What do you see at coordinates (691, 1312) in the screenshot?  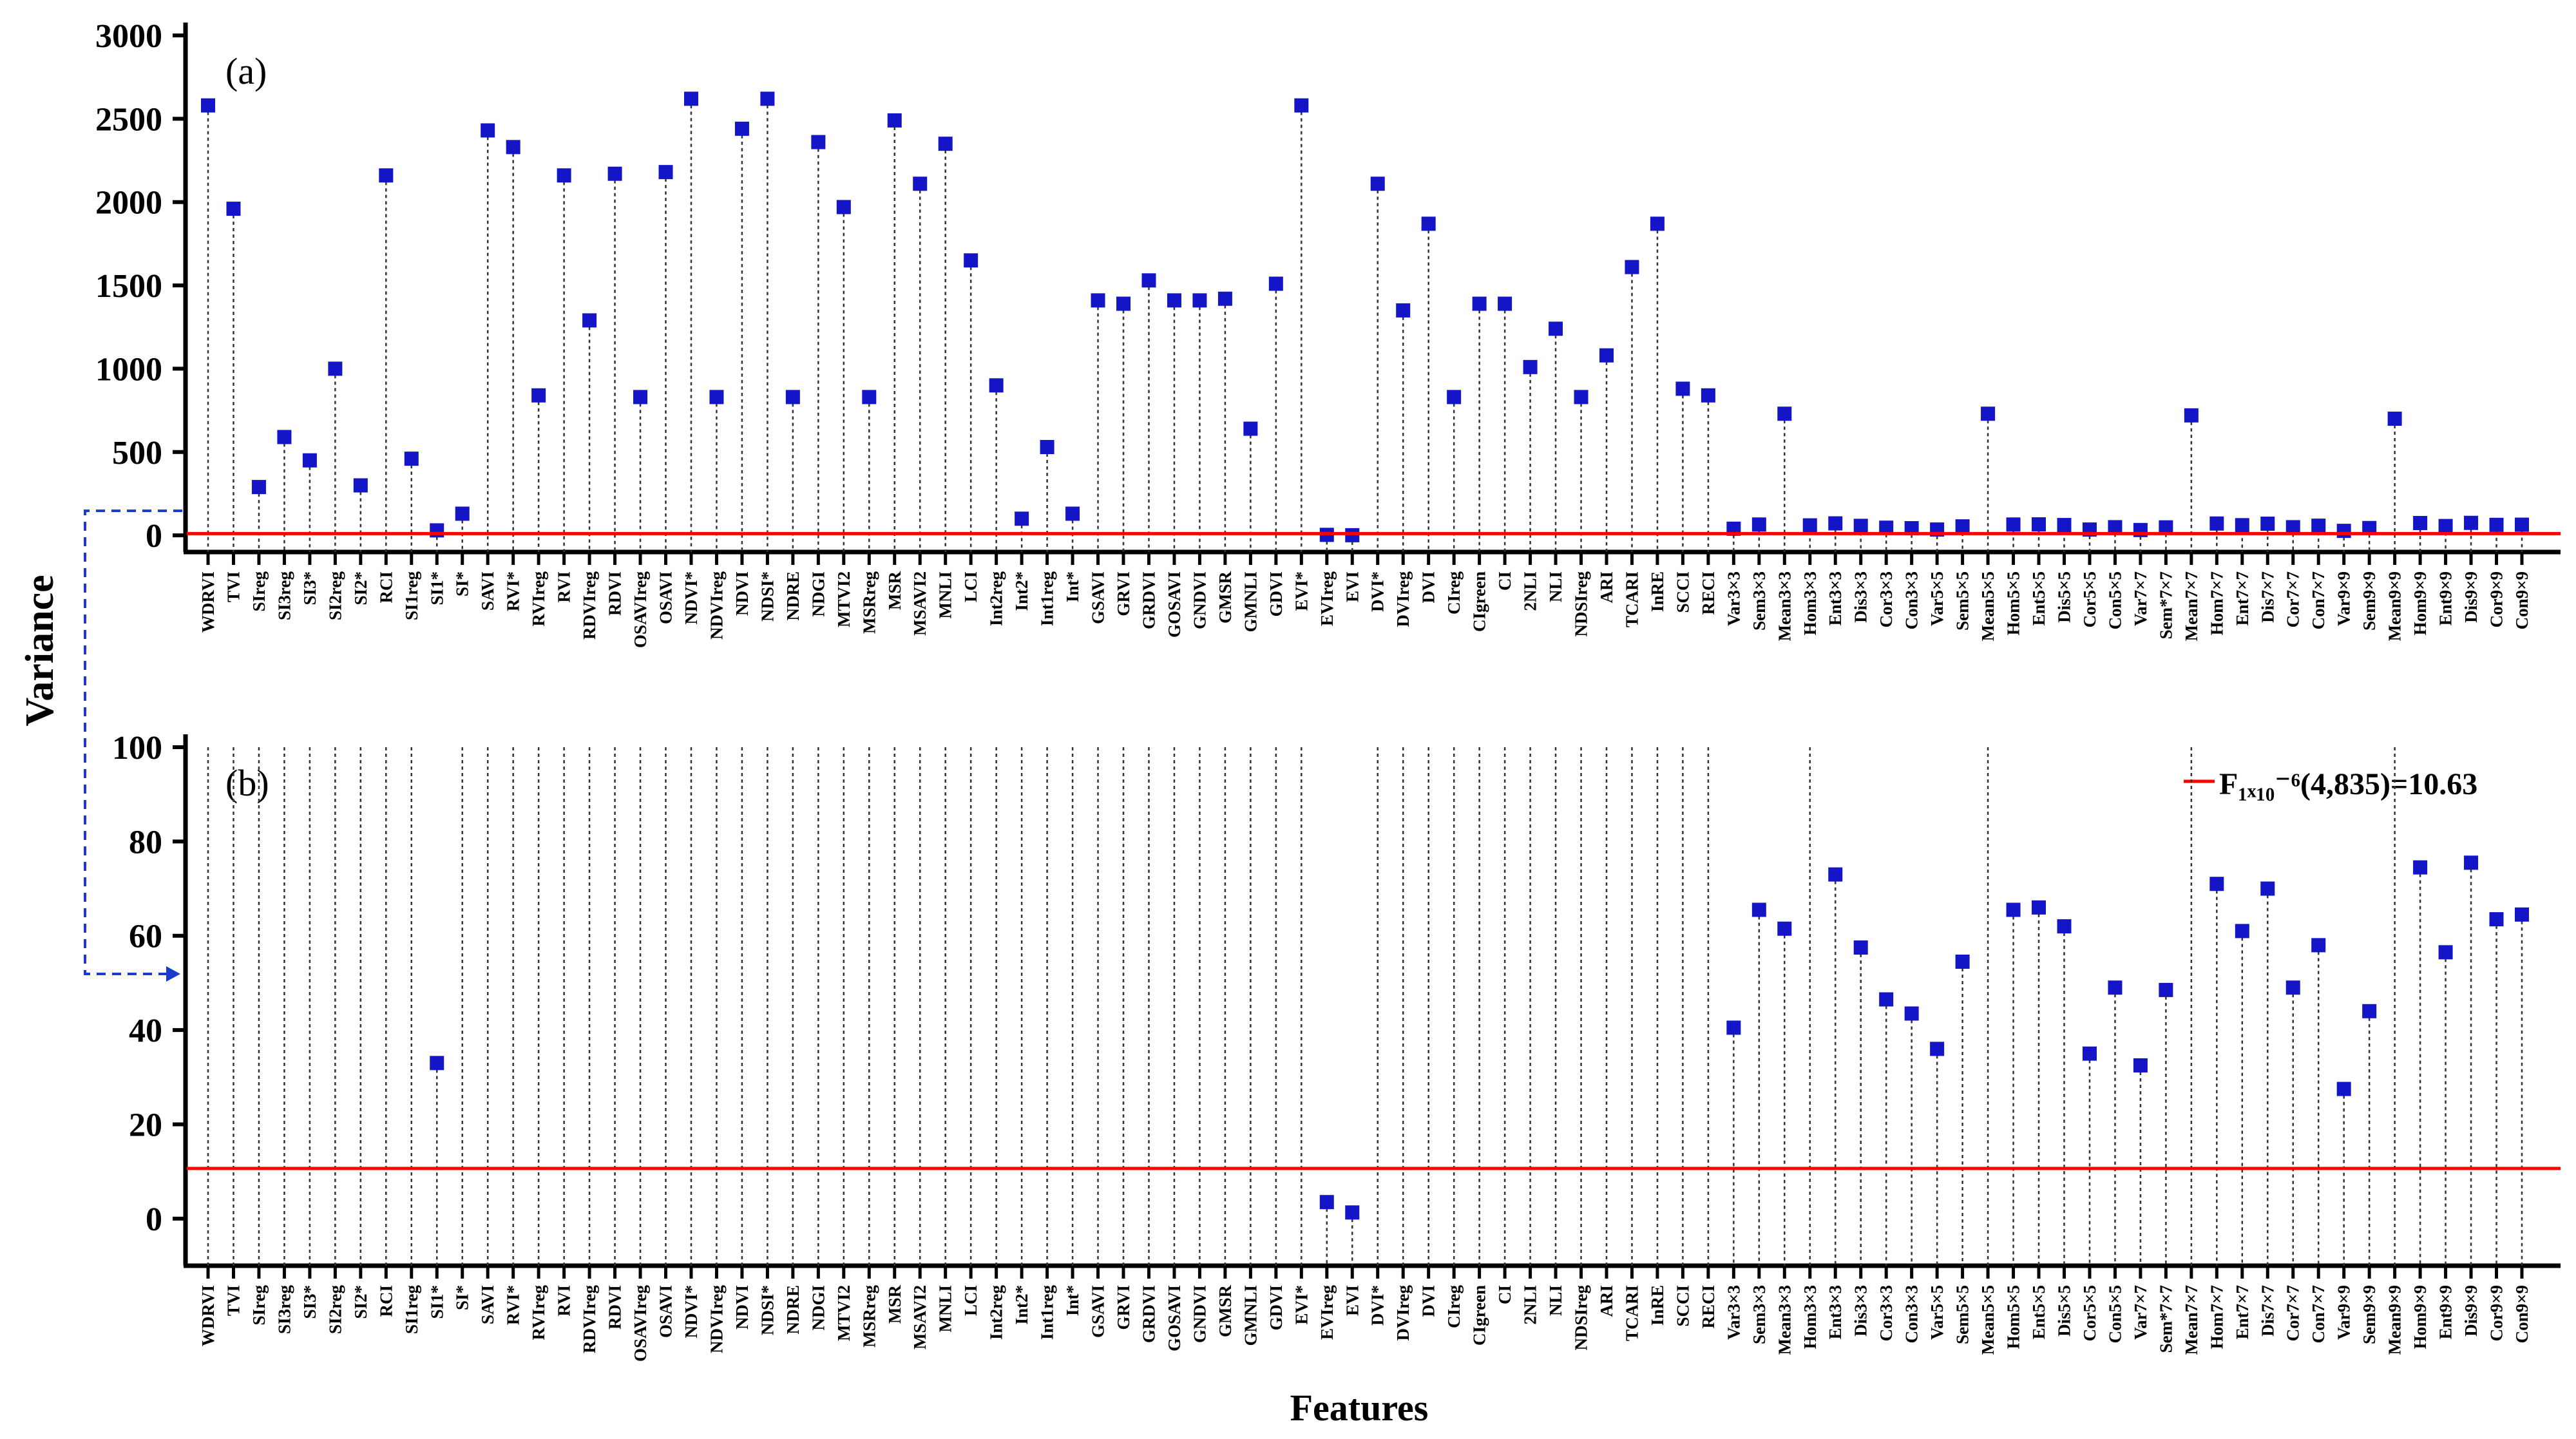 I see `x-tick-label-b: NDVI*` at bounding box center [691, 1312].